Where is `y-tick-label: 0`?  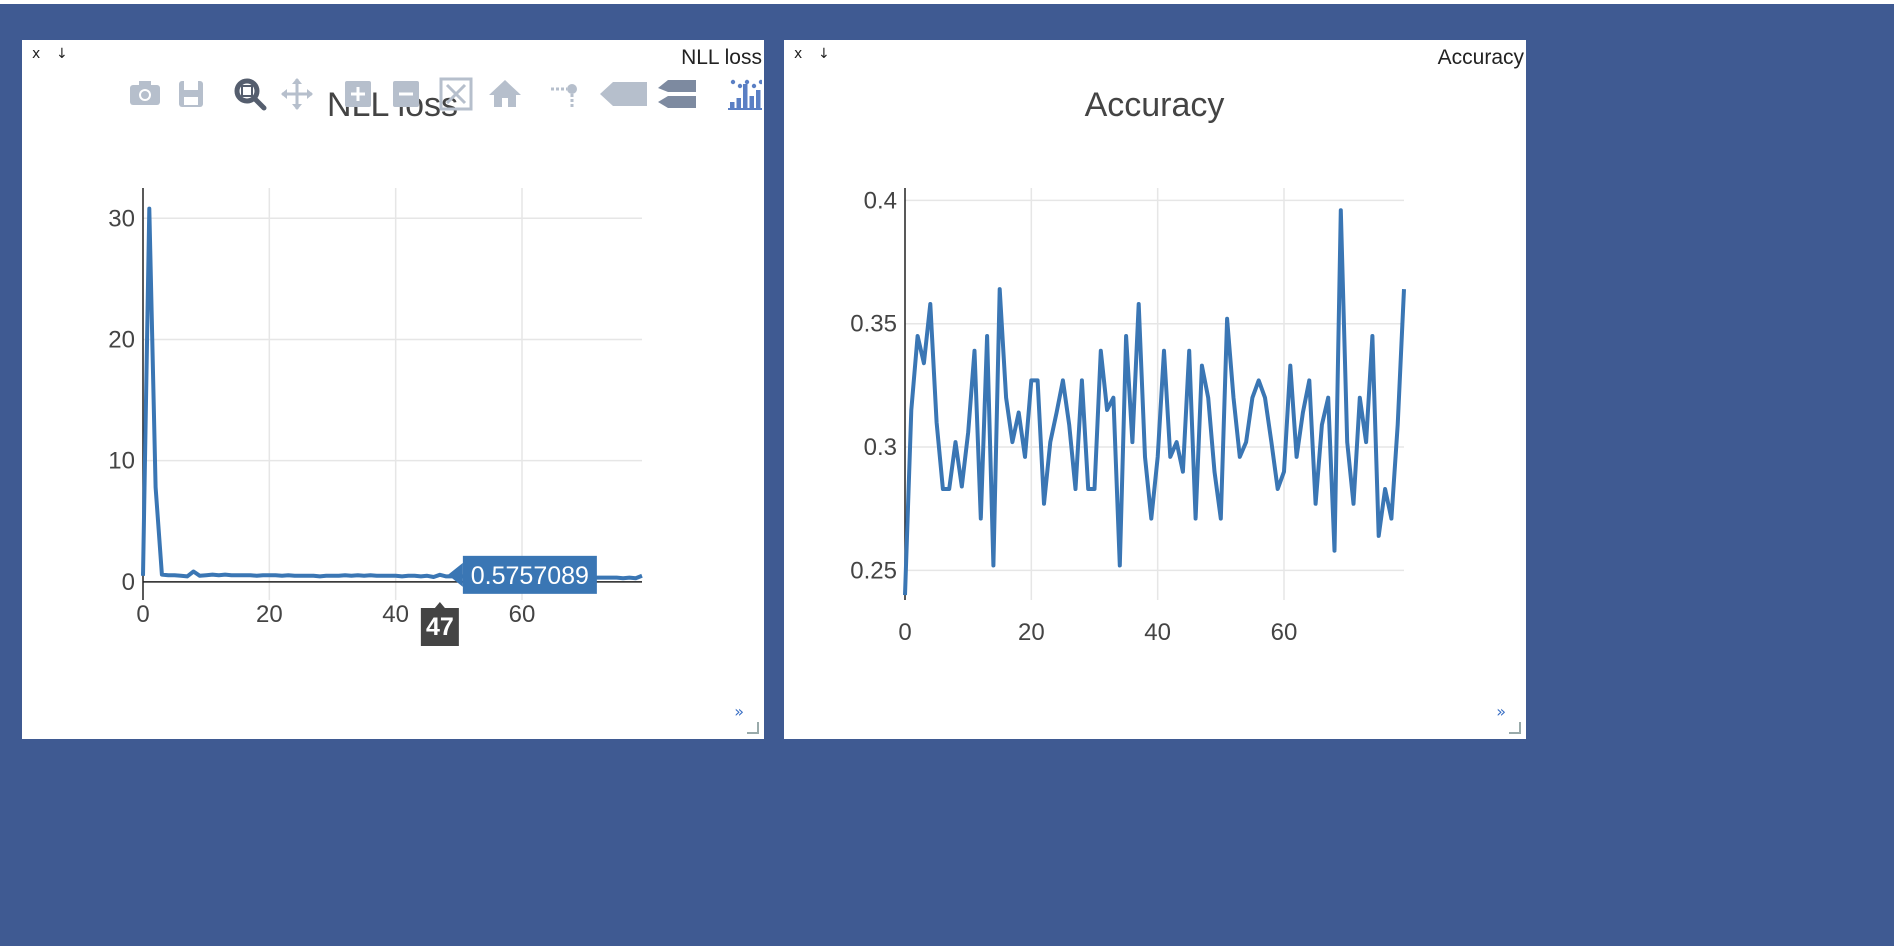 y-tick-label: 0 is located at coordinates (128, 582).